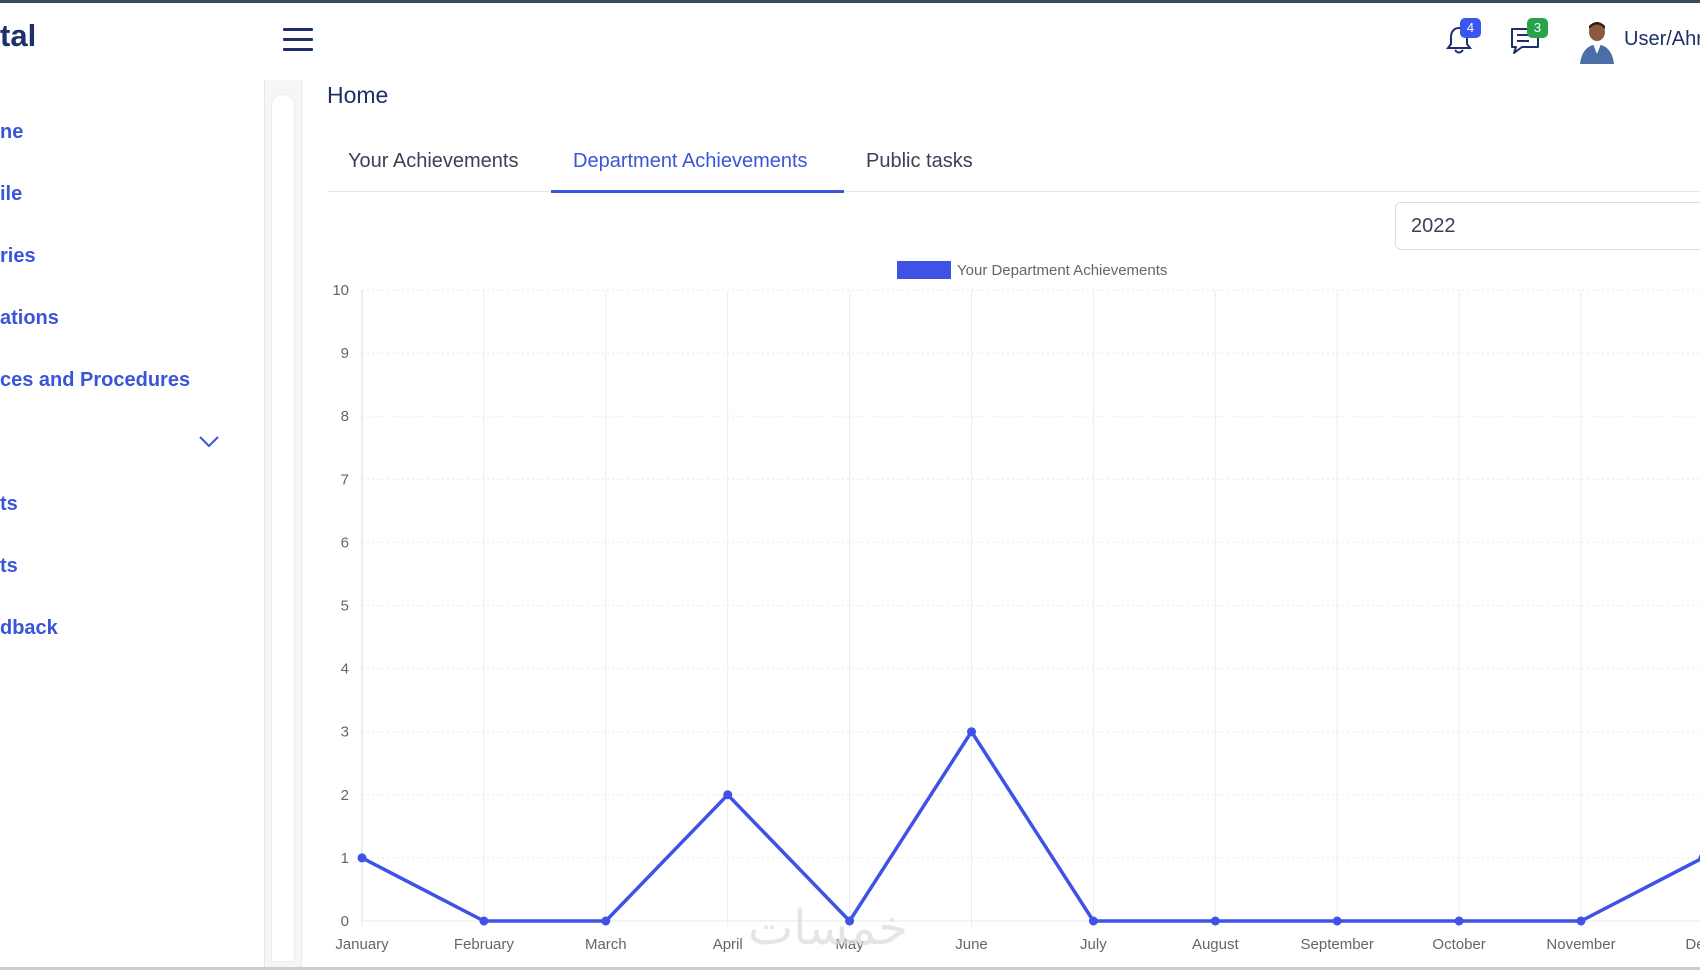 This screenshot has width=1700, height=970. I want to click on tab-public-tasks: Public tasks, so click(919, 161).